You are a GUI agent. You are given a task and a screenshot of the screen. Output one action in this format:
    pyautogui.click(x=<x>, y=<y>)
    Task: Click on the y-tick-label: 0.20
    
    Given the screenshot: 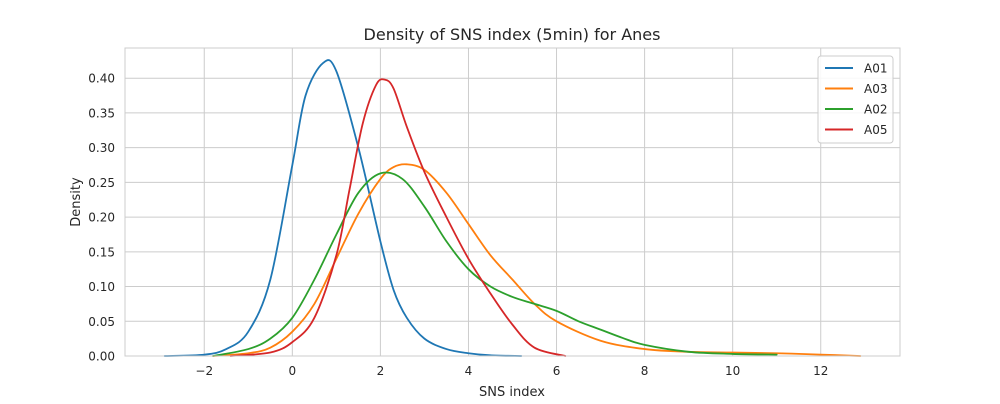 What is the action you would take?
    pyautogui.click(x=101, y=218)
    